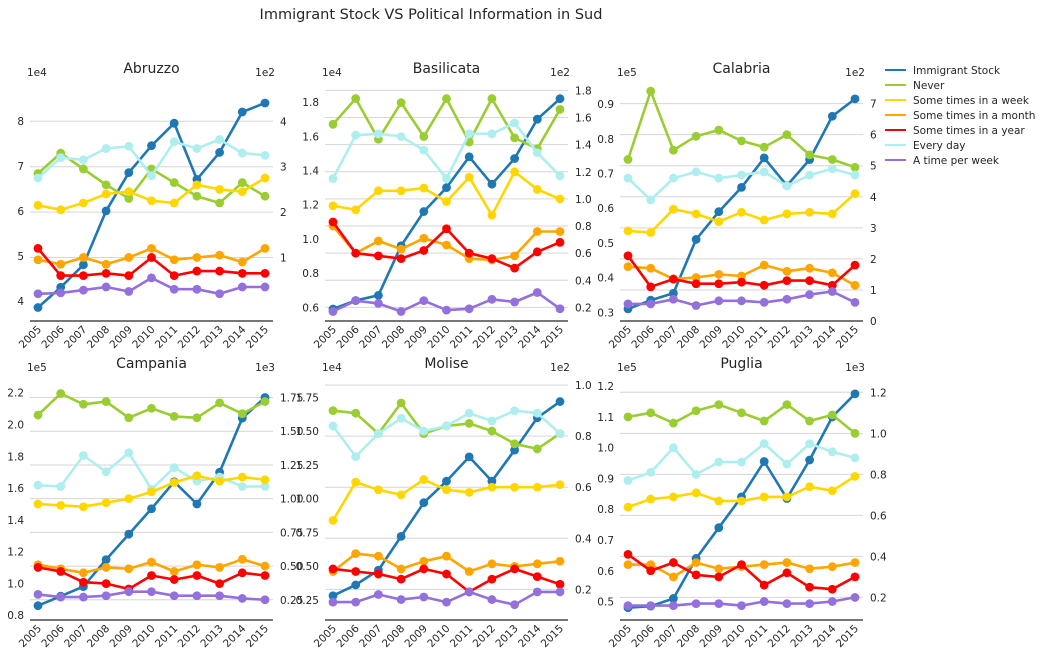 The width and height of the screenshot is (1040, 658). I want to click on legend-item-every-day: Every day, so click(925, 146).